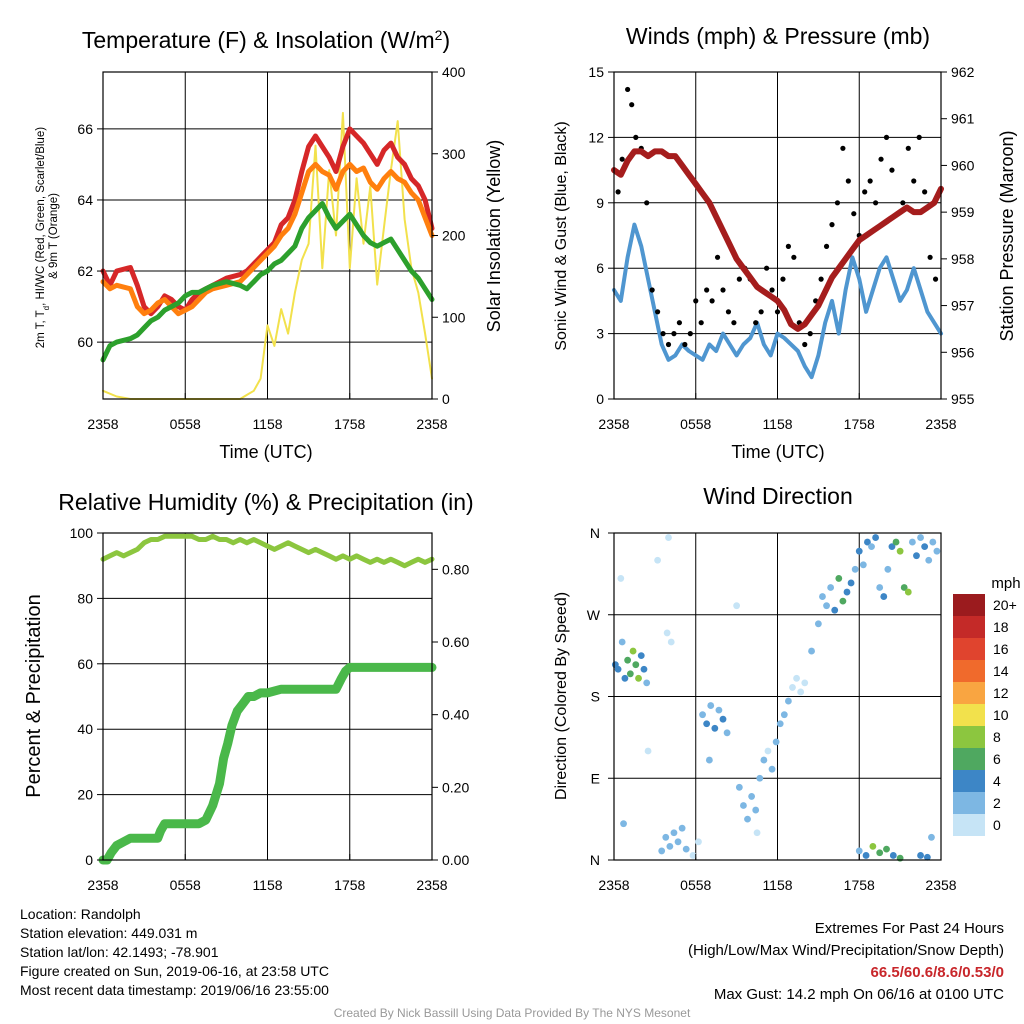 This screenshot has width=1024, height=1024. I want to click on colorbar-label: 14, so click(1001, 671).